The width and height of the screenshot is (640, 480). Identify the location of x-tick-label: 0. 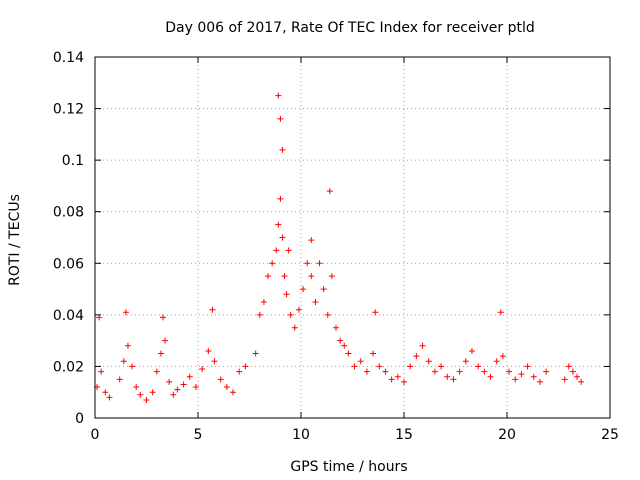
(95, 435).